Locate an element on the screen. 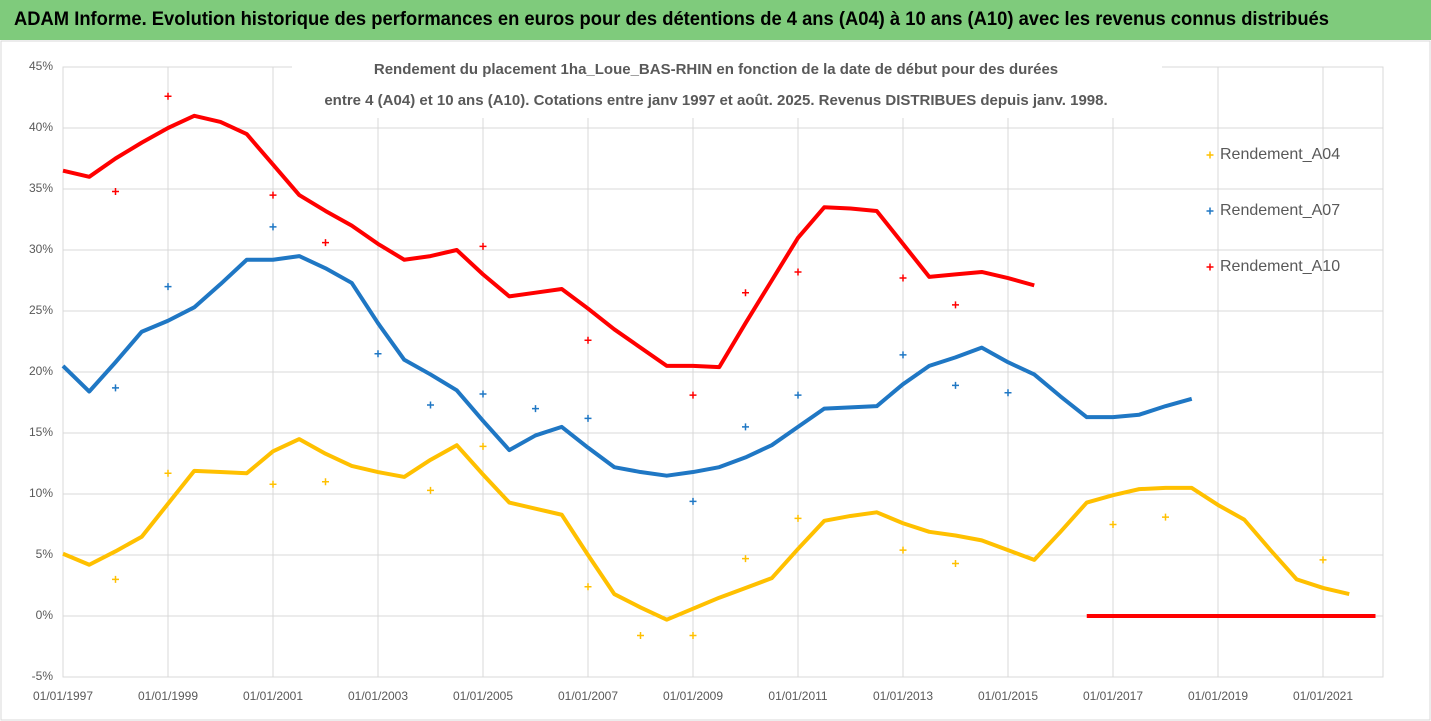  y-tick-label: 30% is located at coordinates (41, 249).